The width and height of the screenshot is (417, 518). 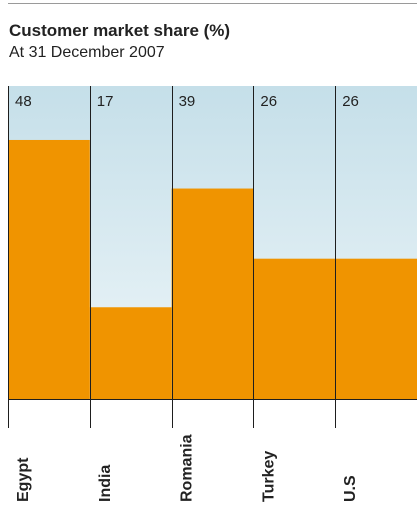 What do you see at coordinates (87, 52) in the screenshot?
I see `chart-subtitle: At 31 December 2007` at bounding box center [87, 52].